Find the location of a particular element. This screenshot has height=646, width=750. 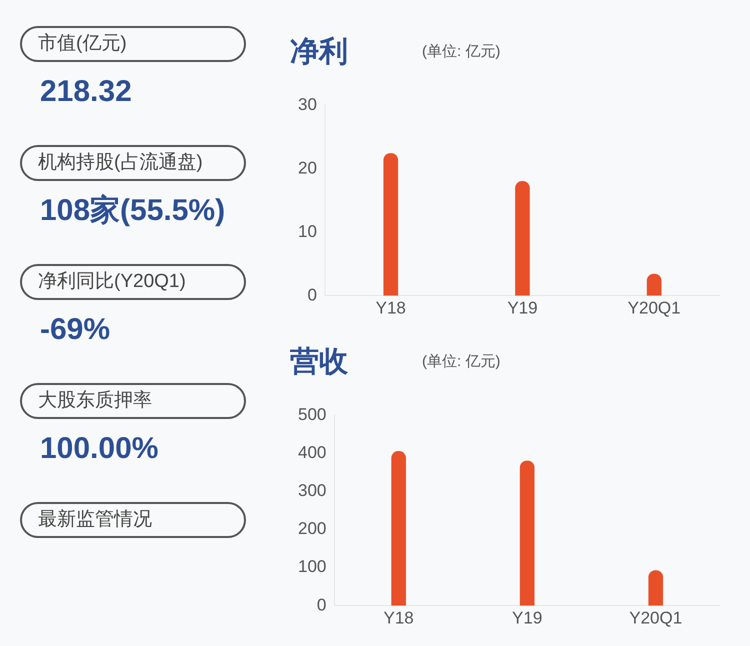

text: 市值(亿元) is located at coordinates (133, 44).